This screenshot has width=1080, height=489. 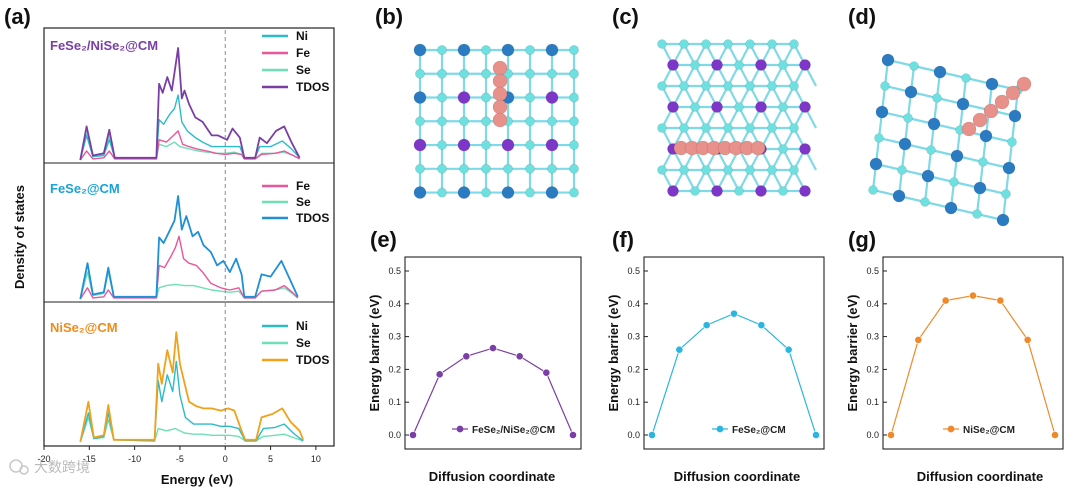 What do you see at coordinates (316, 459) in the screenshot?
I see `dos-x-tick-label: 10` at bounding box center [316, 459].